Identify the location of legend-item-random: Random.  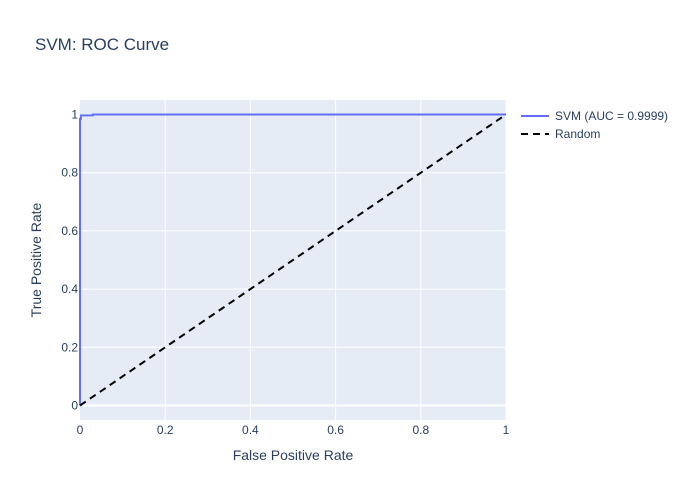
(560, 134).